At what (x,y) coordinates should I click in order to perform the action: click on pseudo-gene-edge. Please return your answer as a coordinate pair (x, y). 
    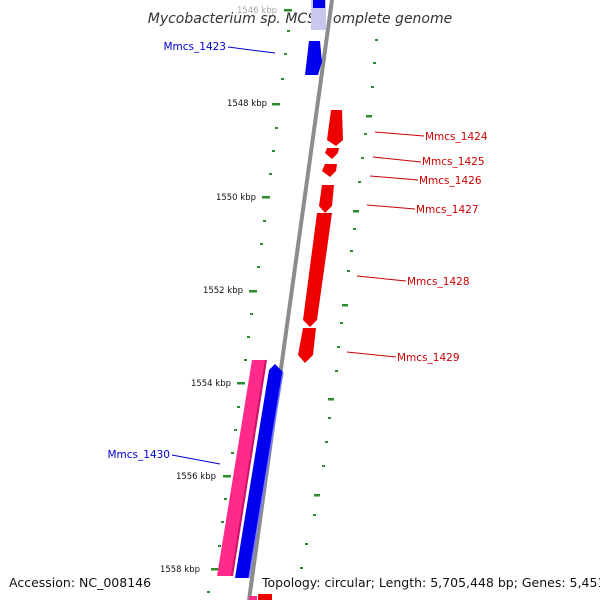
    Looking at the image, I should click on (249, 468).